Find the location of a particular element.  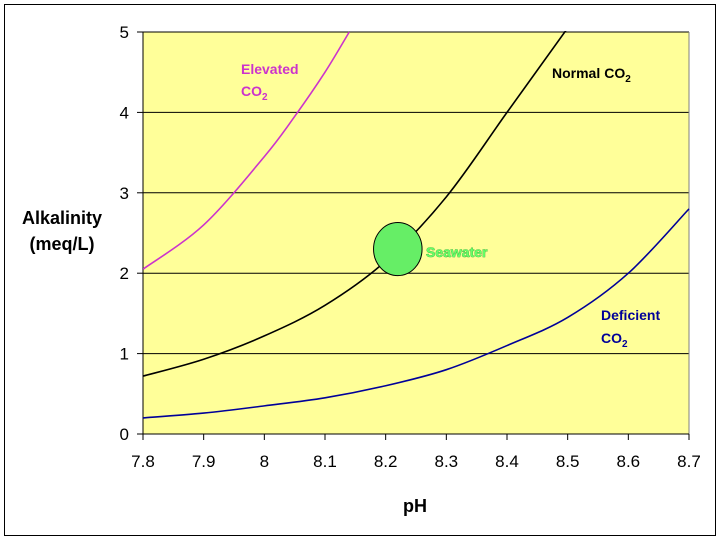

y-axis-label-line-2: (meq/L) is located at coordinates (62, 244).